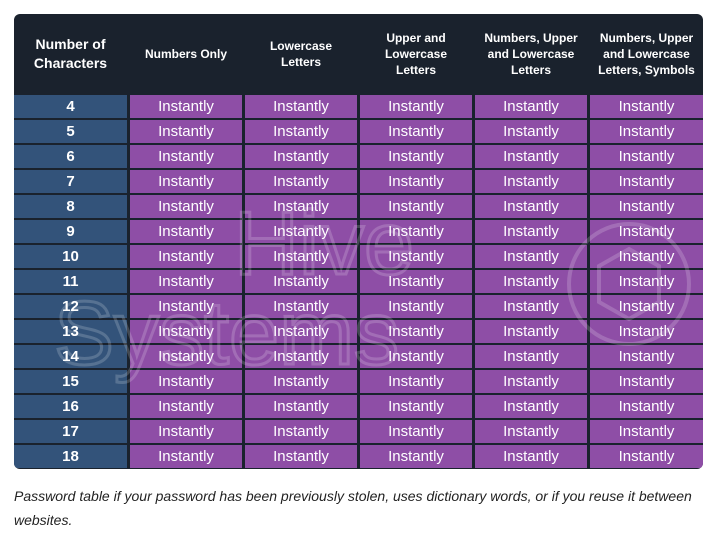  I want to click on corner-header: Number of Characters, so click(70, 53).